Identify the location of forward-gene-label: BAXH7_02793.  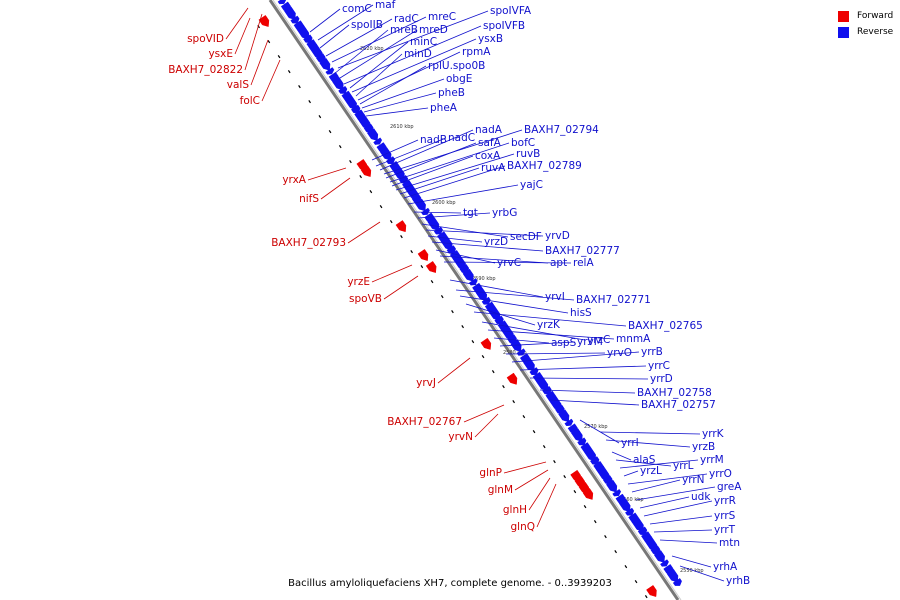
(308, 243).